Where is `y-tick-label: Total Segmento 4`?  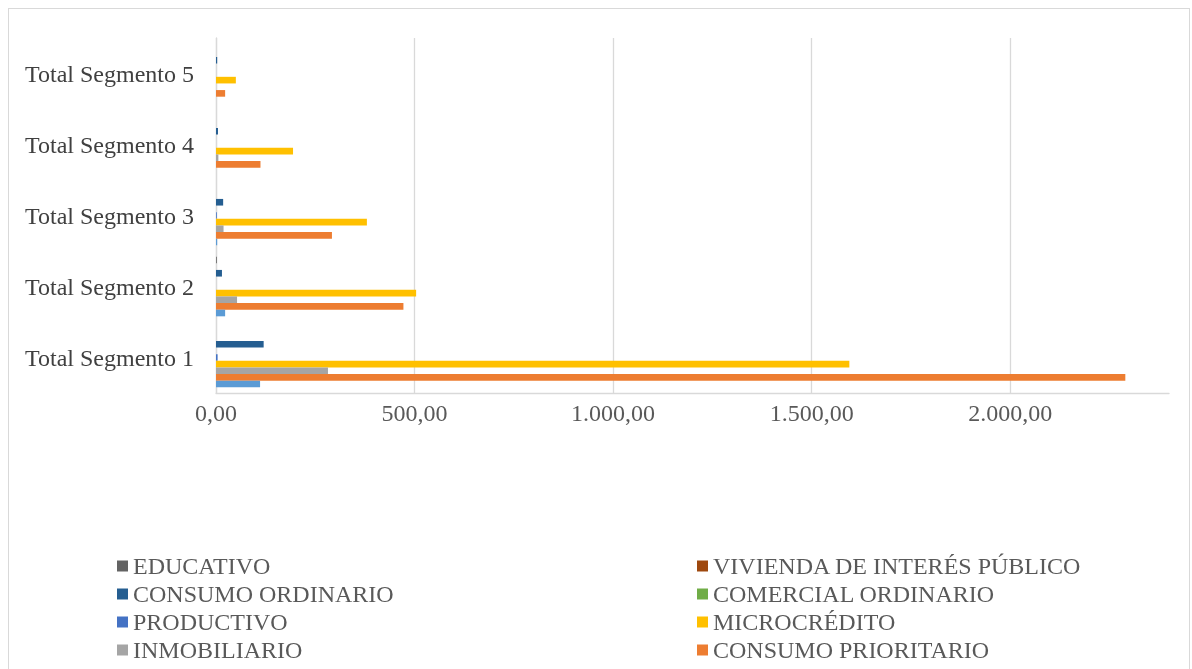 y-tick-label: Total Segmento 4 is located at coordinates (109, 144).